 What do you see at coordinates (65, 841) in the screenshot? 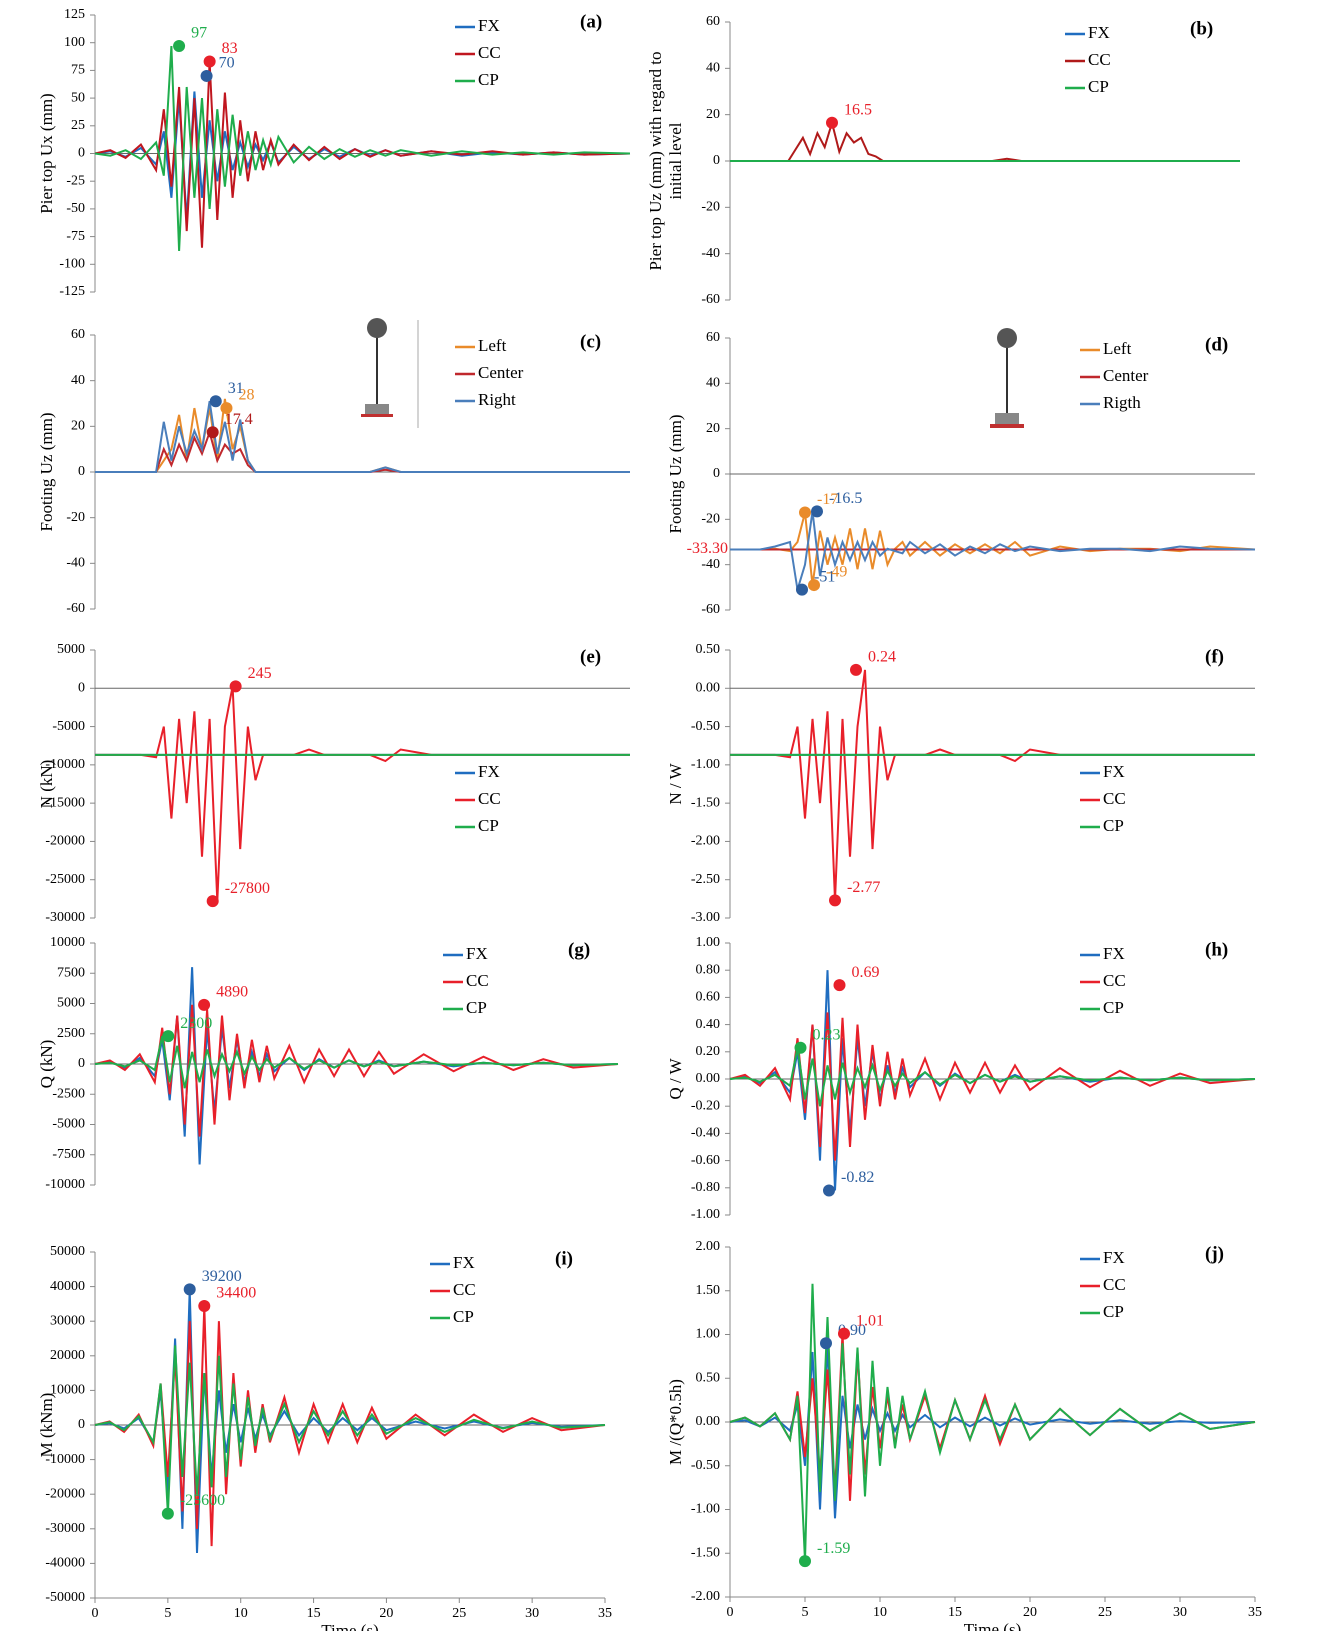
I see `y-tick-label: -20000` at bounding box center [65, 841].